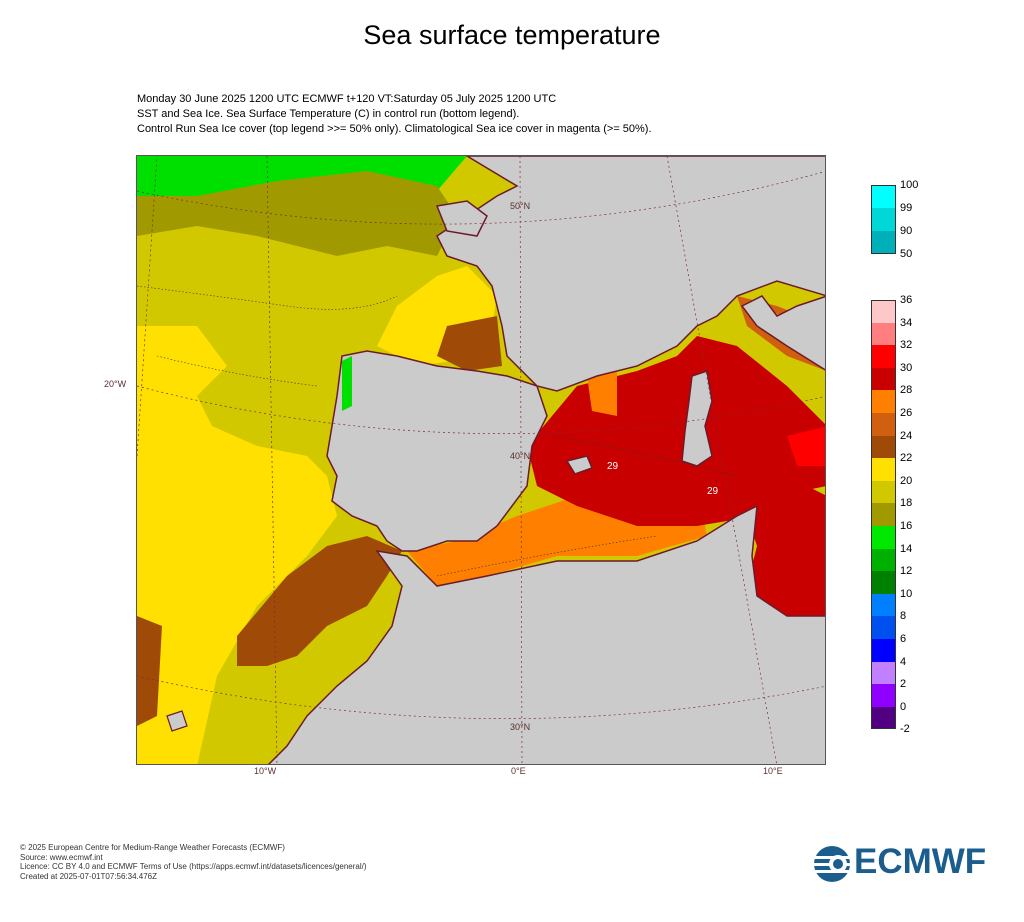 The width and height of the screenshot is (1024, 922). I want to click on lon-label-10w: 10°W, so click(265, 771).